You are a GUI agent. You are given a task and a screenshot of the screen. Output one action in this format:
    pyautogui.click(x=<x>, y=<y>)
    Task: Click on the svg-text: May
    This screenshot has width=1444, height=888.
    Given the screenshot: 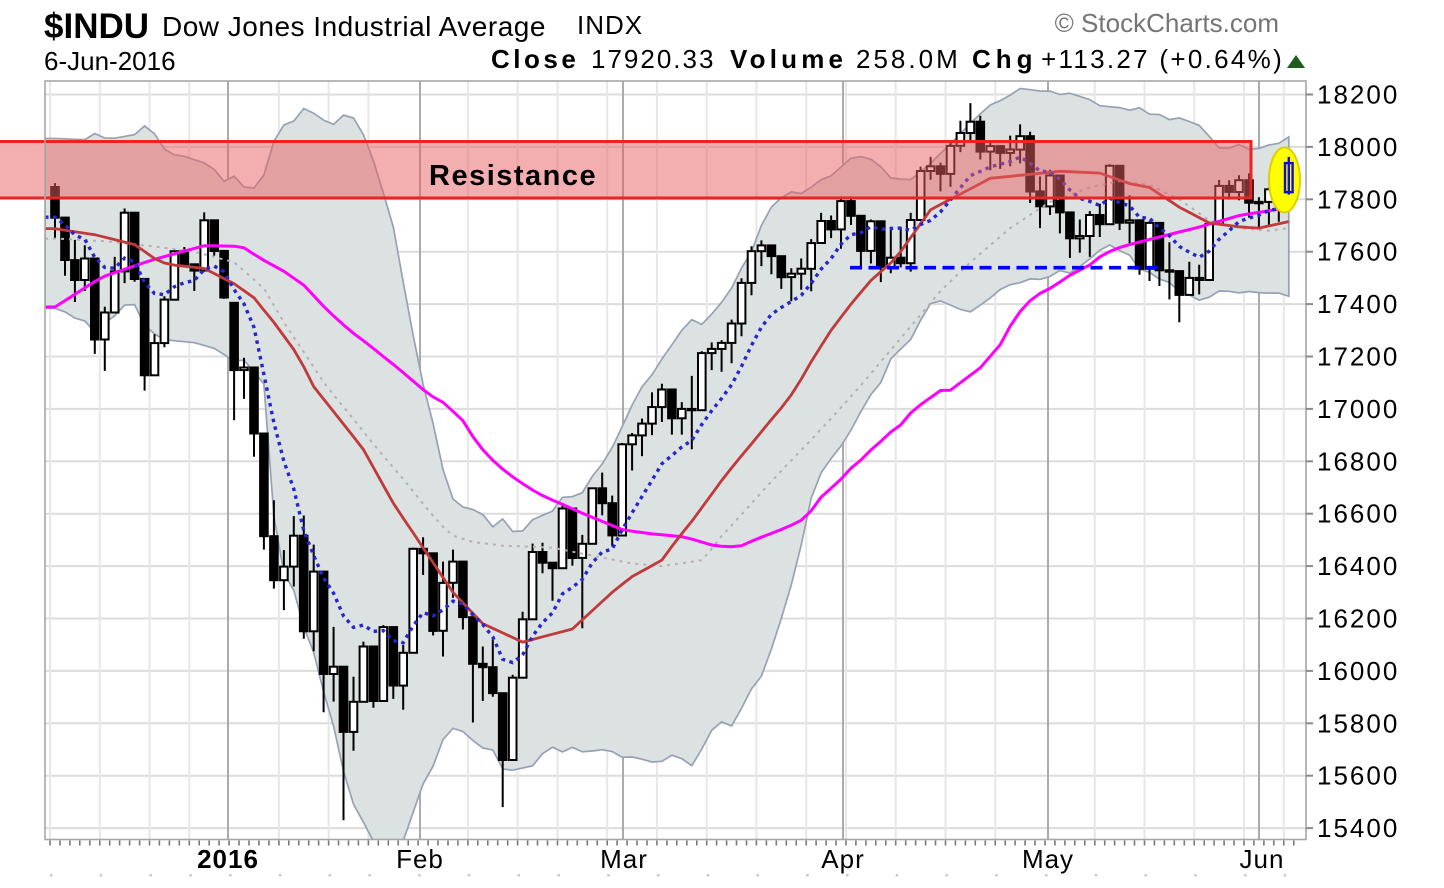 What is the action you would take?
    pyautogui.click(x=1048, y=859)
    